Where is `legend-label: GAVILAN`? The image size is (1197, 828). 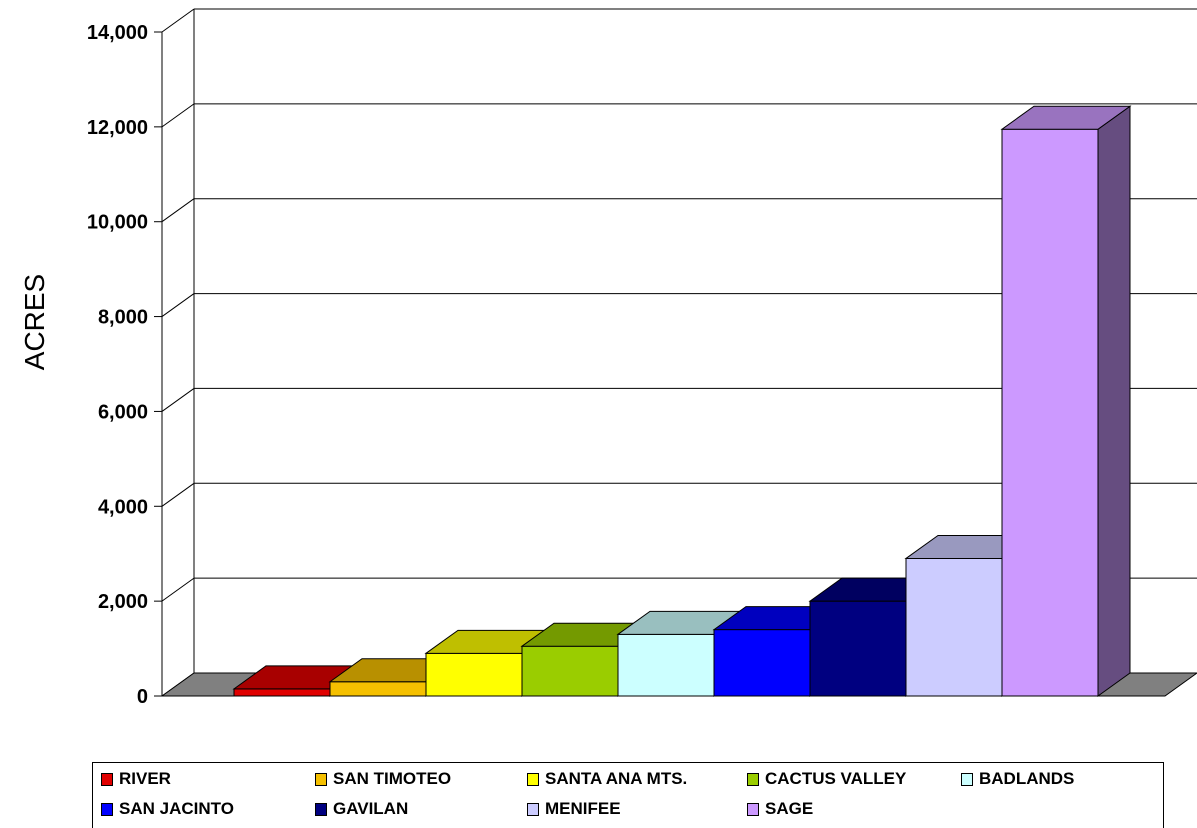 legend-label: GAVILAN is located at coordinates (371, 808).